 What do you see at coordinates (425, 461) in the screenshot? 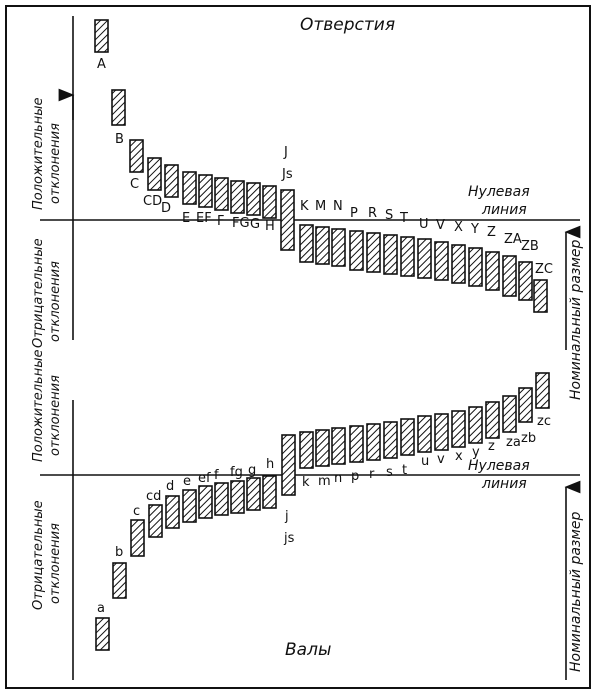
I see `shaft-label-u: u` at bounding box center [425, 461].